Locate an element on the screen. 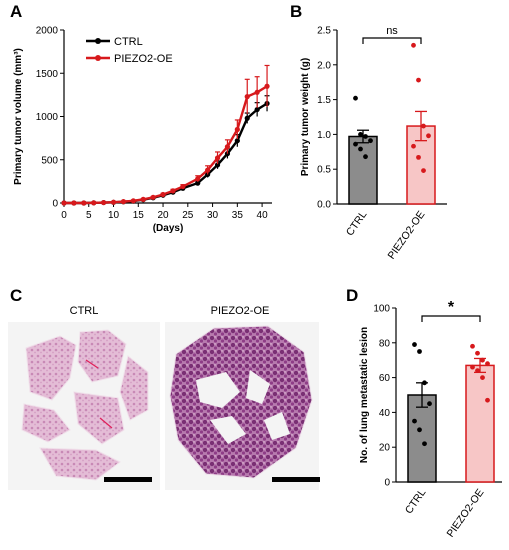 The width and height of the screenshot is (509, 550). b-y-tick-label: 2.5 is located at coordinates (324, 31).